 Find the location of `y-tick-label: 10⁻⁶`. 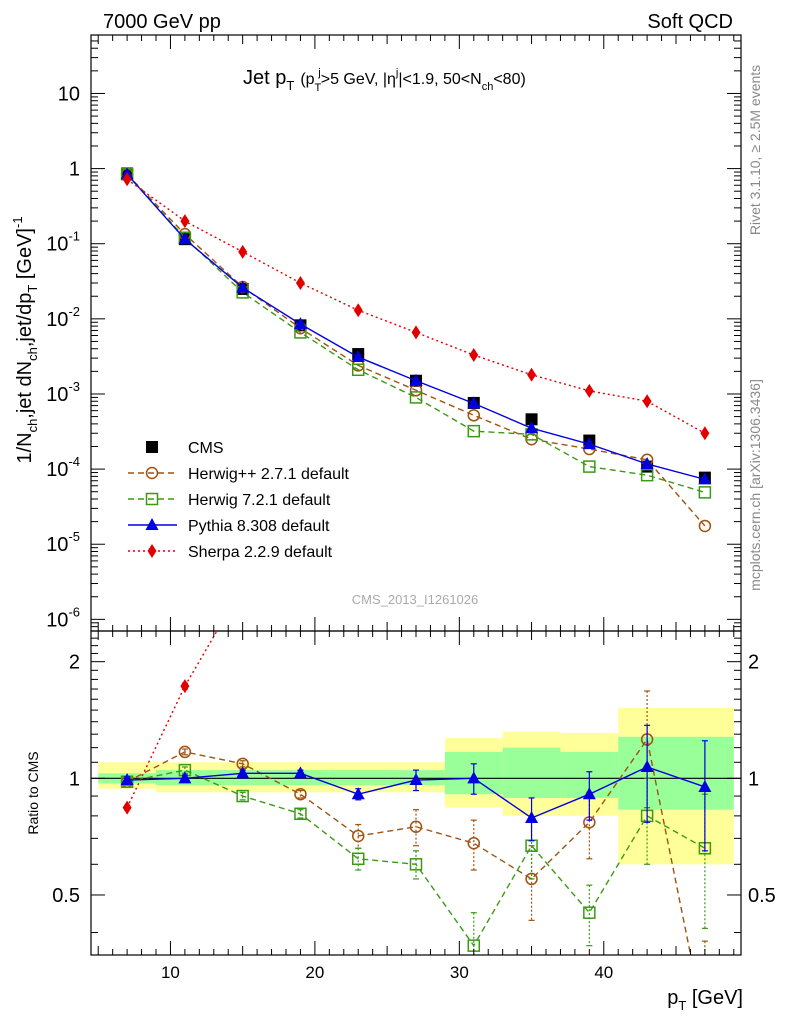

y-tick-label: 10⁻⁶ is located at coordinates (63, 617).